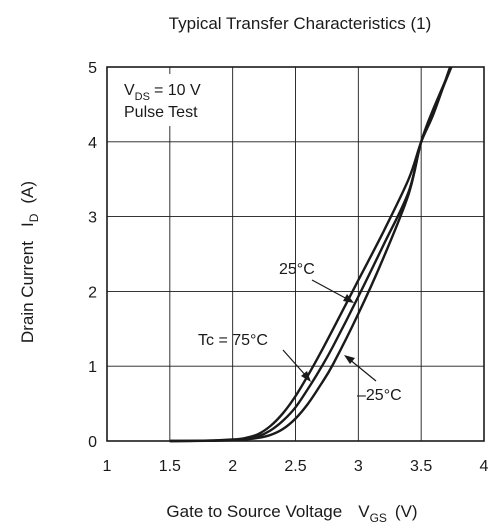 This screenshot has width=495, height=524. Describe the element at coordinates (362, 370) in the screenshot. I see `leader-m25c` at that location.